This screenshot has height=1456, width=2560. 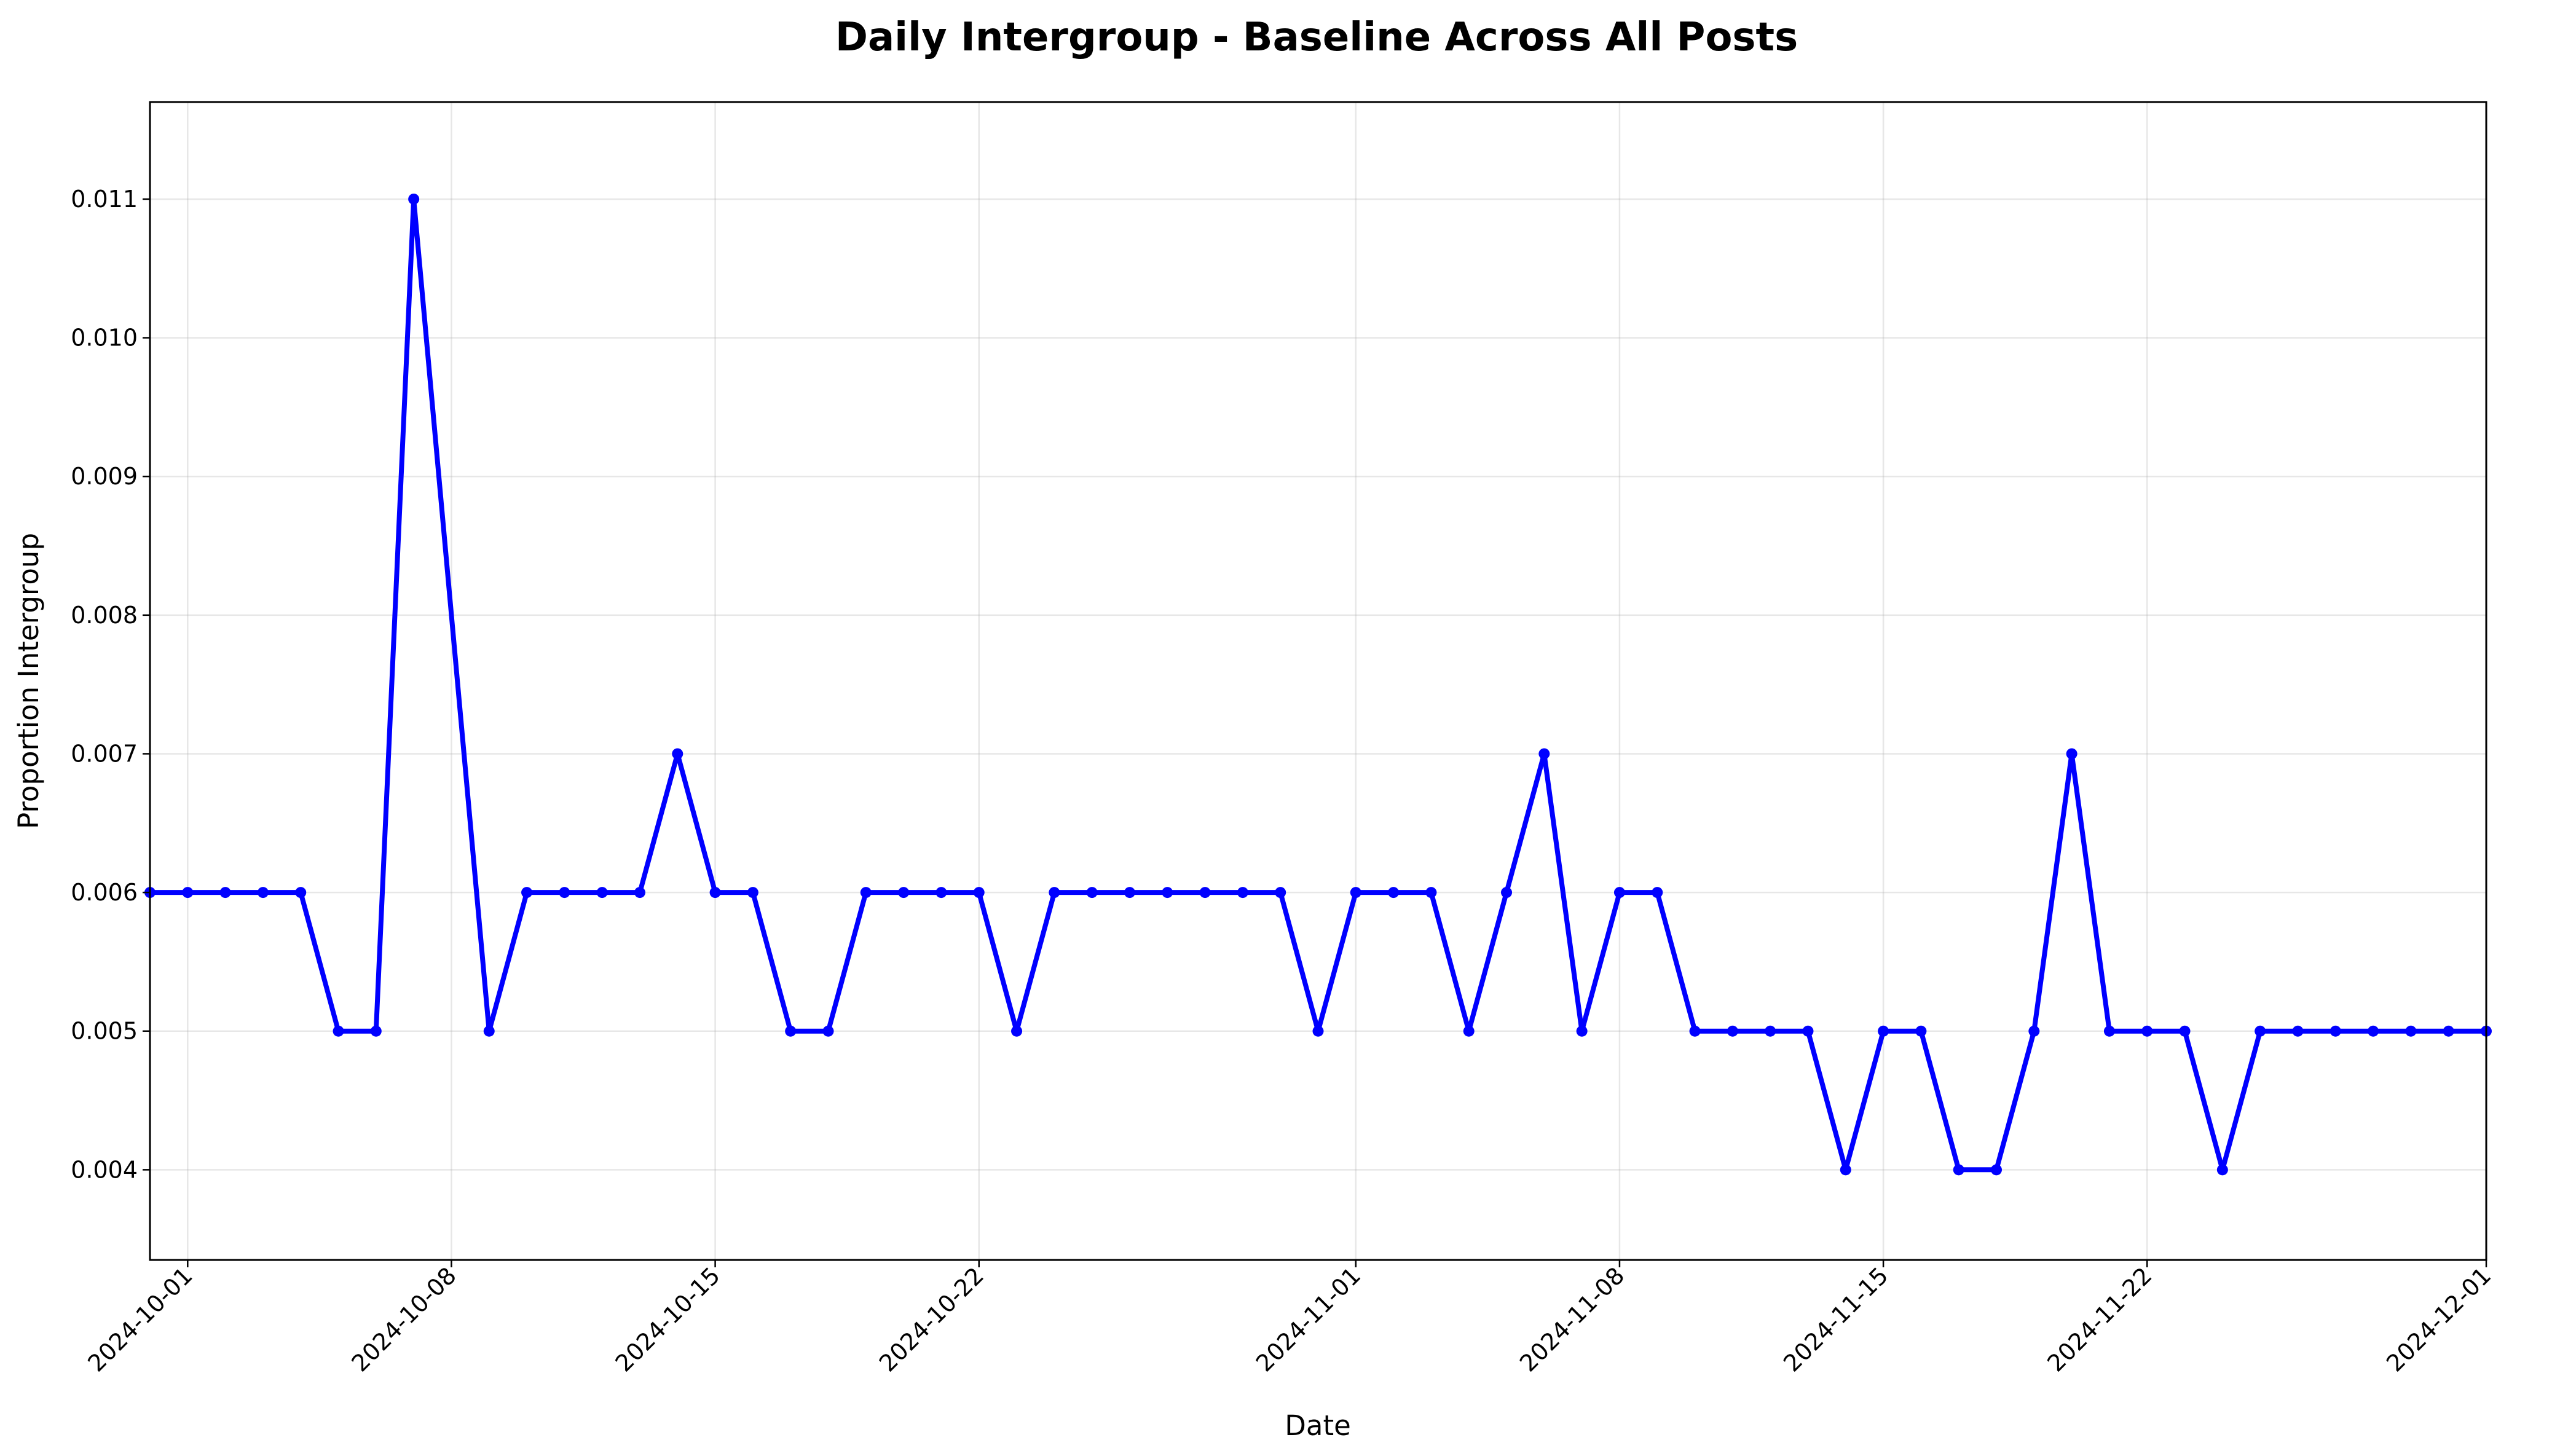 What do you see at coordinates (104, 615) in the screenshot?
I see `y-tick-label: 0.008` at bounding box center [104, 615].